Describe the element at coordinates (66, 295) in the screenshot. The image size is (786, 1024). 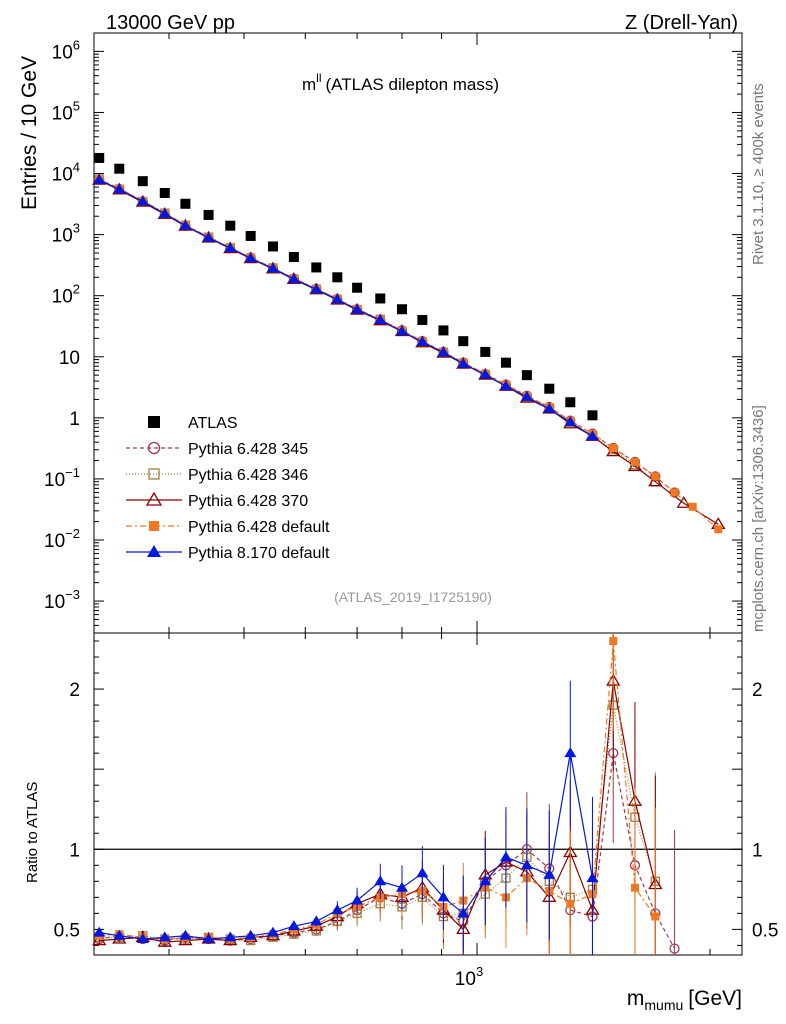
I see `main-ytick-label: 10²` at that location.